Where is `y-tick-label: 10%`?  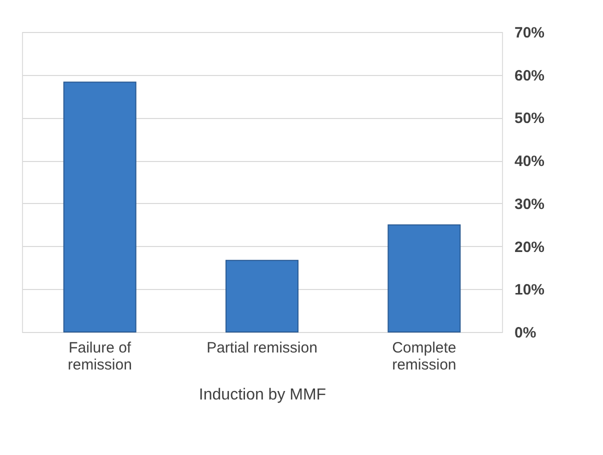 y-tick-label: 10% is located at coordinates (529, 290).